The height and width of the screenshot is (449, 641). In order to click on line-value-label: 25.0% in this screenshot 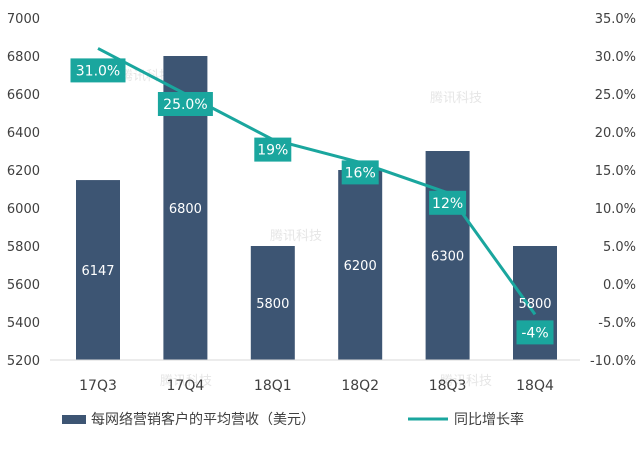, I will do `click(185, 104)`.